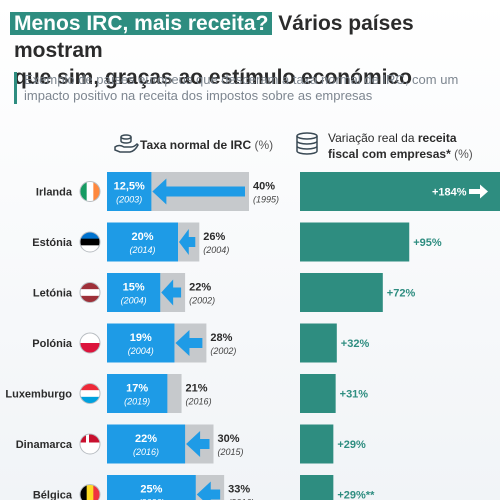 The width and height of the screenshot is (500, 500). What do you see at coordinates (197, 389) in the screenshot?
I see `old-rate-label: 21%` at bounding box center [197, 389].